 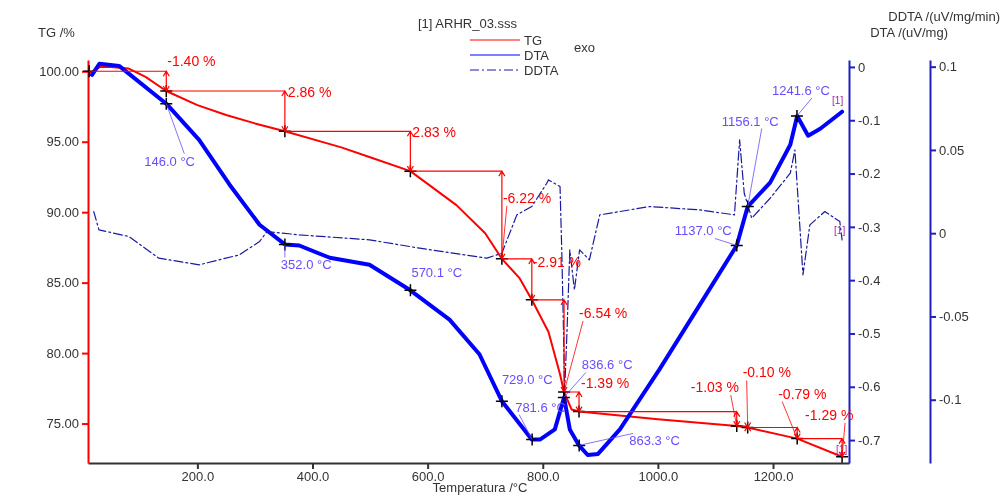 I want to click on chart-title: [1] ARHR_03.sss, so click(x=468, y=23).